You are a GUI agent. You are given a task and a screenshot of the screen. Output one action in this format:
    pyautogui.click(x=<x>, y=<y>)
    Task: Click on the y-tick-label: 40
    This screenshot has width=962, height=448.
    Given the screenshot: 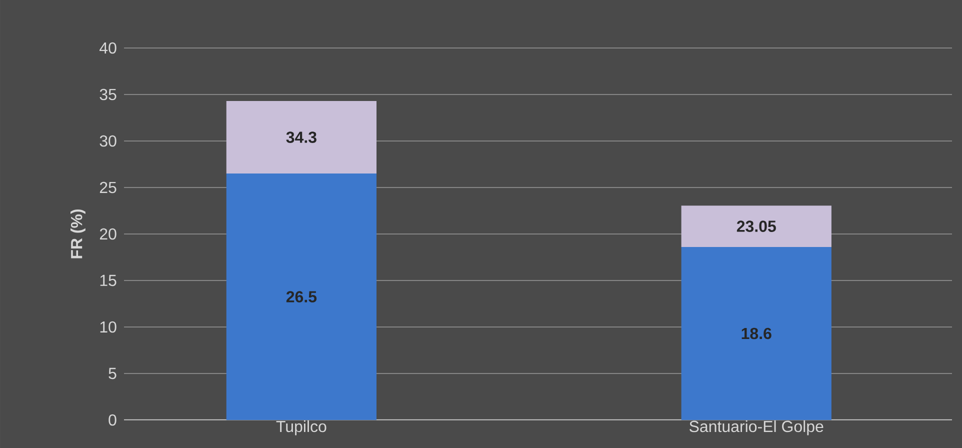 What is the action you would take?
    pyautogui.click(x=108, y=48)
    